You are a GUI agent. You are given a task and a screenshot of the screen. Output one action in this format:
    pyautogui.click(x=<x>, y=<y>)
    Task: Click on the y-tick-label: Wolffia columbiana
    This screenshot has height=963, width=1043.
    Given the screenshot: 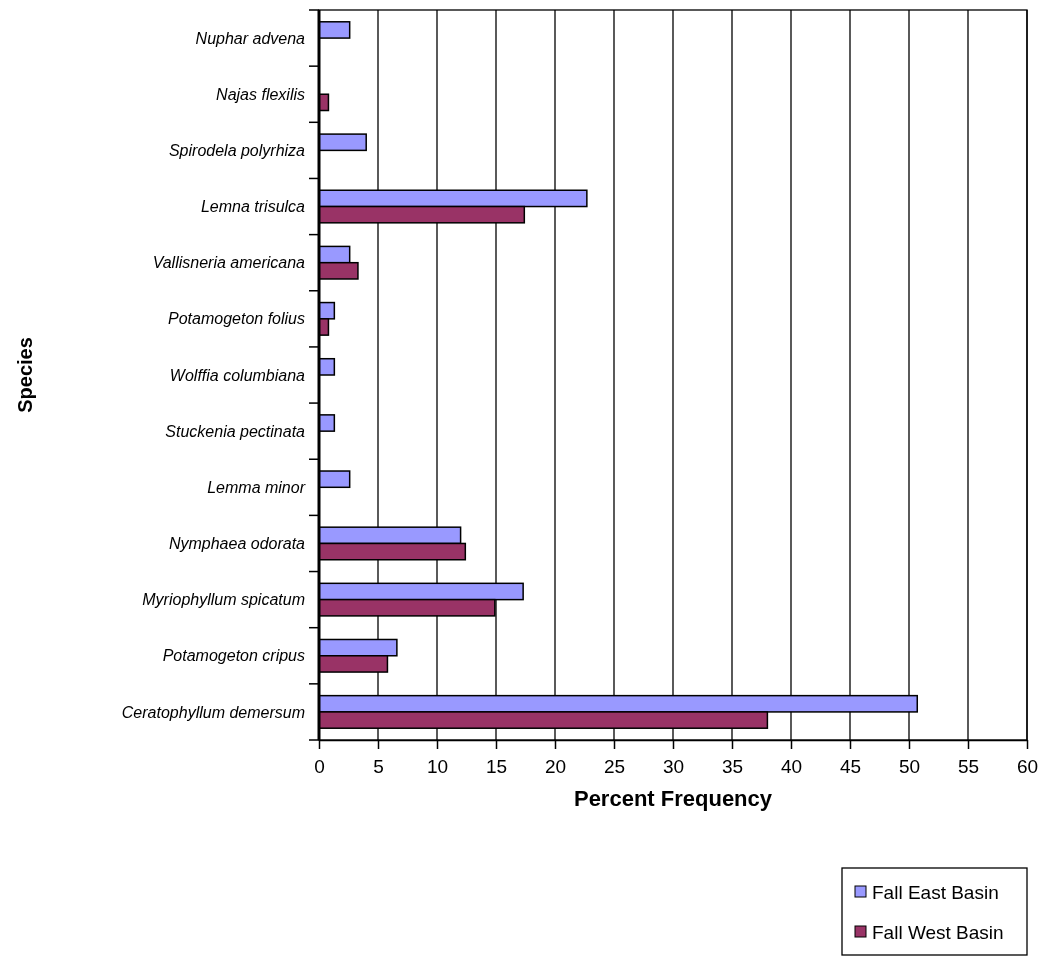 What is the action you would take?
    pyautogui.click(x=237, y=375)
    